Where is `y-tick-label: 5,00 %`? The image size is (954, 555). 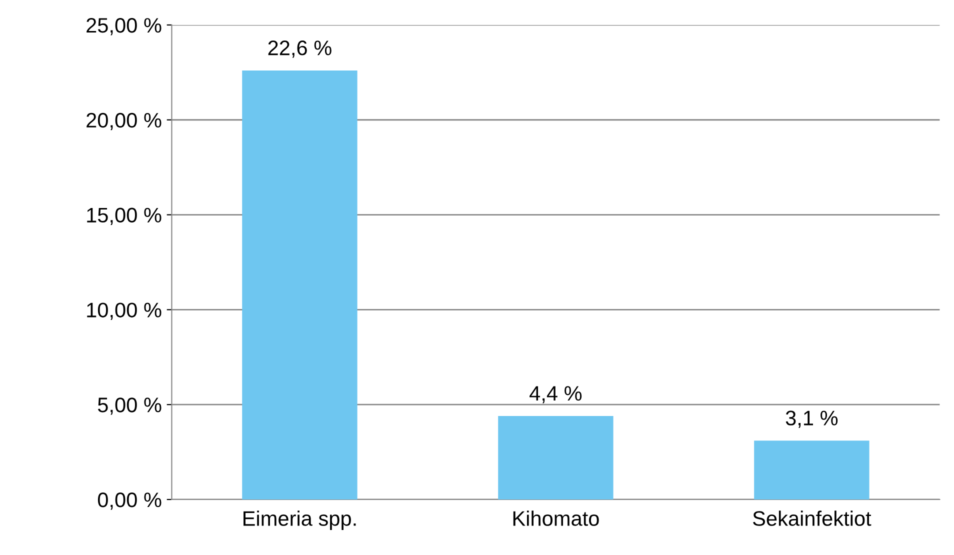 y-tick-label: 5,00 % is located at coordinates (130, 406).